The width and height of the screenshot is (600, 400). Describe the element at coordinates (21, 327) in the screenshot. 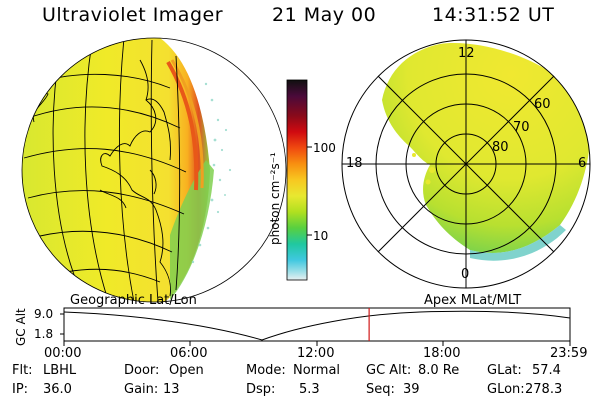

I see `orbit-axis-label: GC Alt` at that location.